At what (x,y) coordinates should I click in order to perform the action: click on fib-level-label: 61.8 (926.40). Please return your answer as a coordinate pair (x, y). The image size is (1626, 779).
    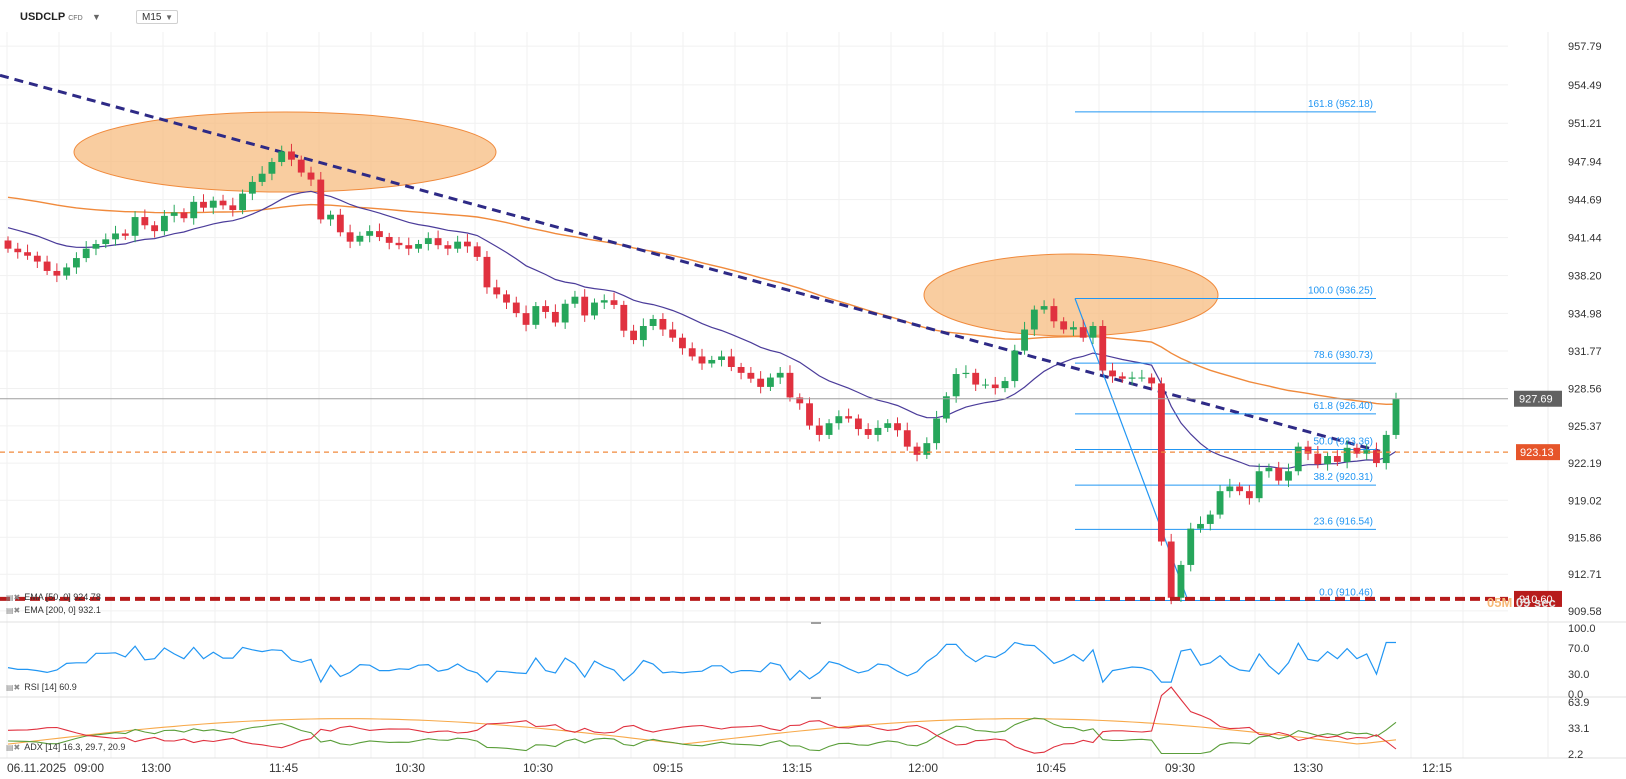
    Looking at the image, I should click on (1344, 406).